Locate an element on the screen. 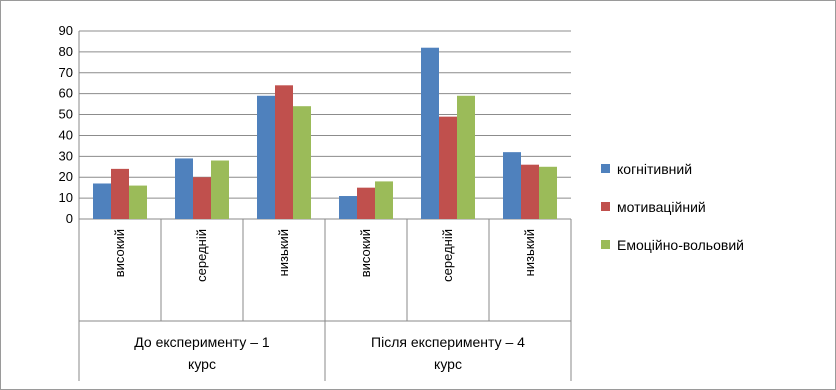 The image size is (836, 390). y-tick-label: 70 is located at coordinates (66, 72).